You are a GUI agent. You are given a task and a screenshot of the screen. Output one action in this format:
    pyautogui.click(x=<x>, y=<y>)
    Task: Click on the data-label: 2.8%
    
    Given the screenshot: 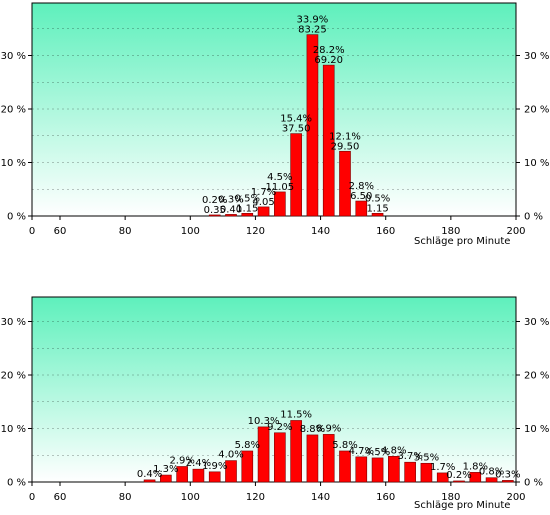 What is the action you would take?
    pyautogui.click(x=361, y=186)
    